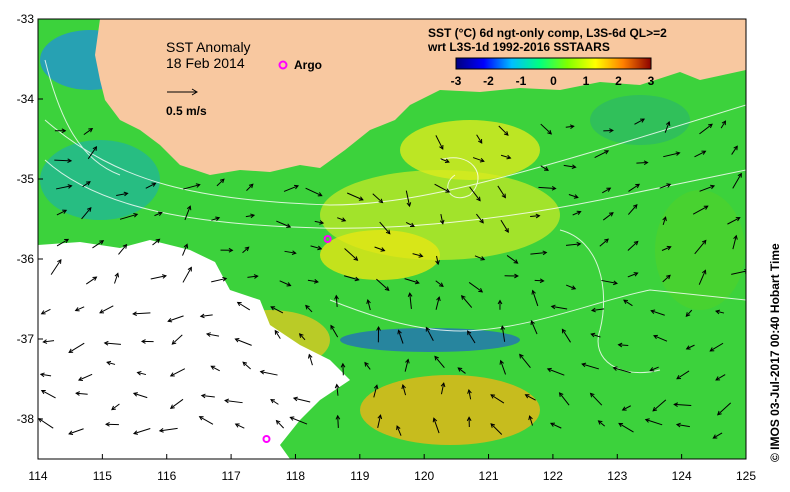  Describe the element at coordinates (166, 476) in the screenshot. I see `x-tick-label: 116` at that location.